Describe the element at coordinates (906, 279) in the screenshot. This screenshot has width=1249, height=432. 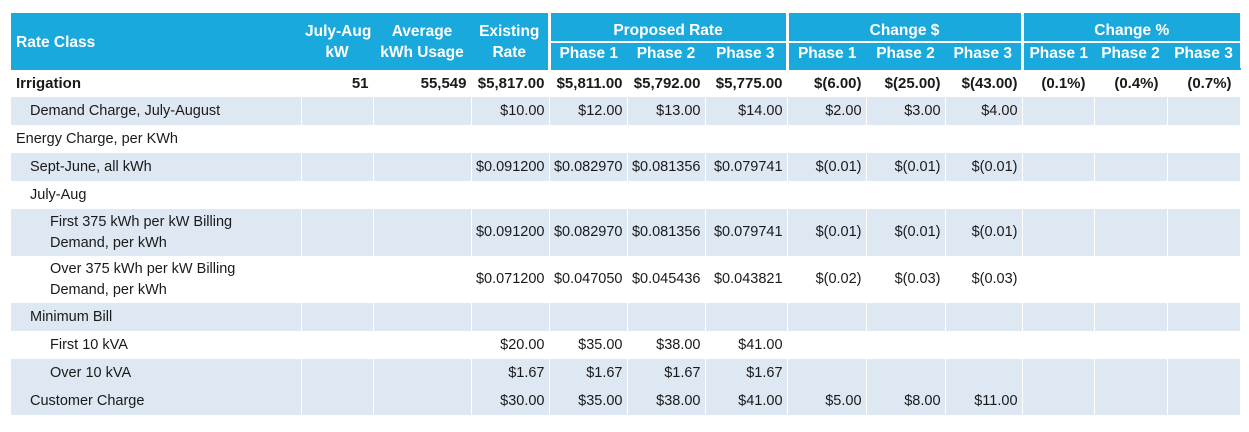
I see `cell-change-dollar-p2: $(0.03)` at that location.